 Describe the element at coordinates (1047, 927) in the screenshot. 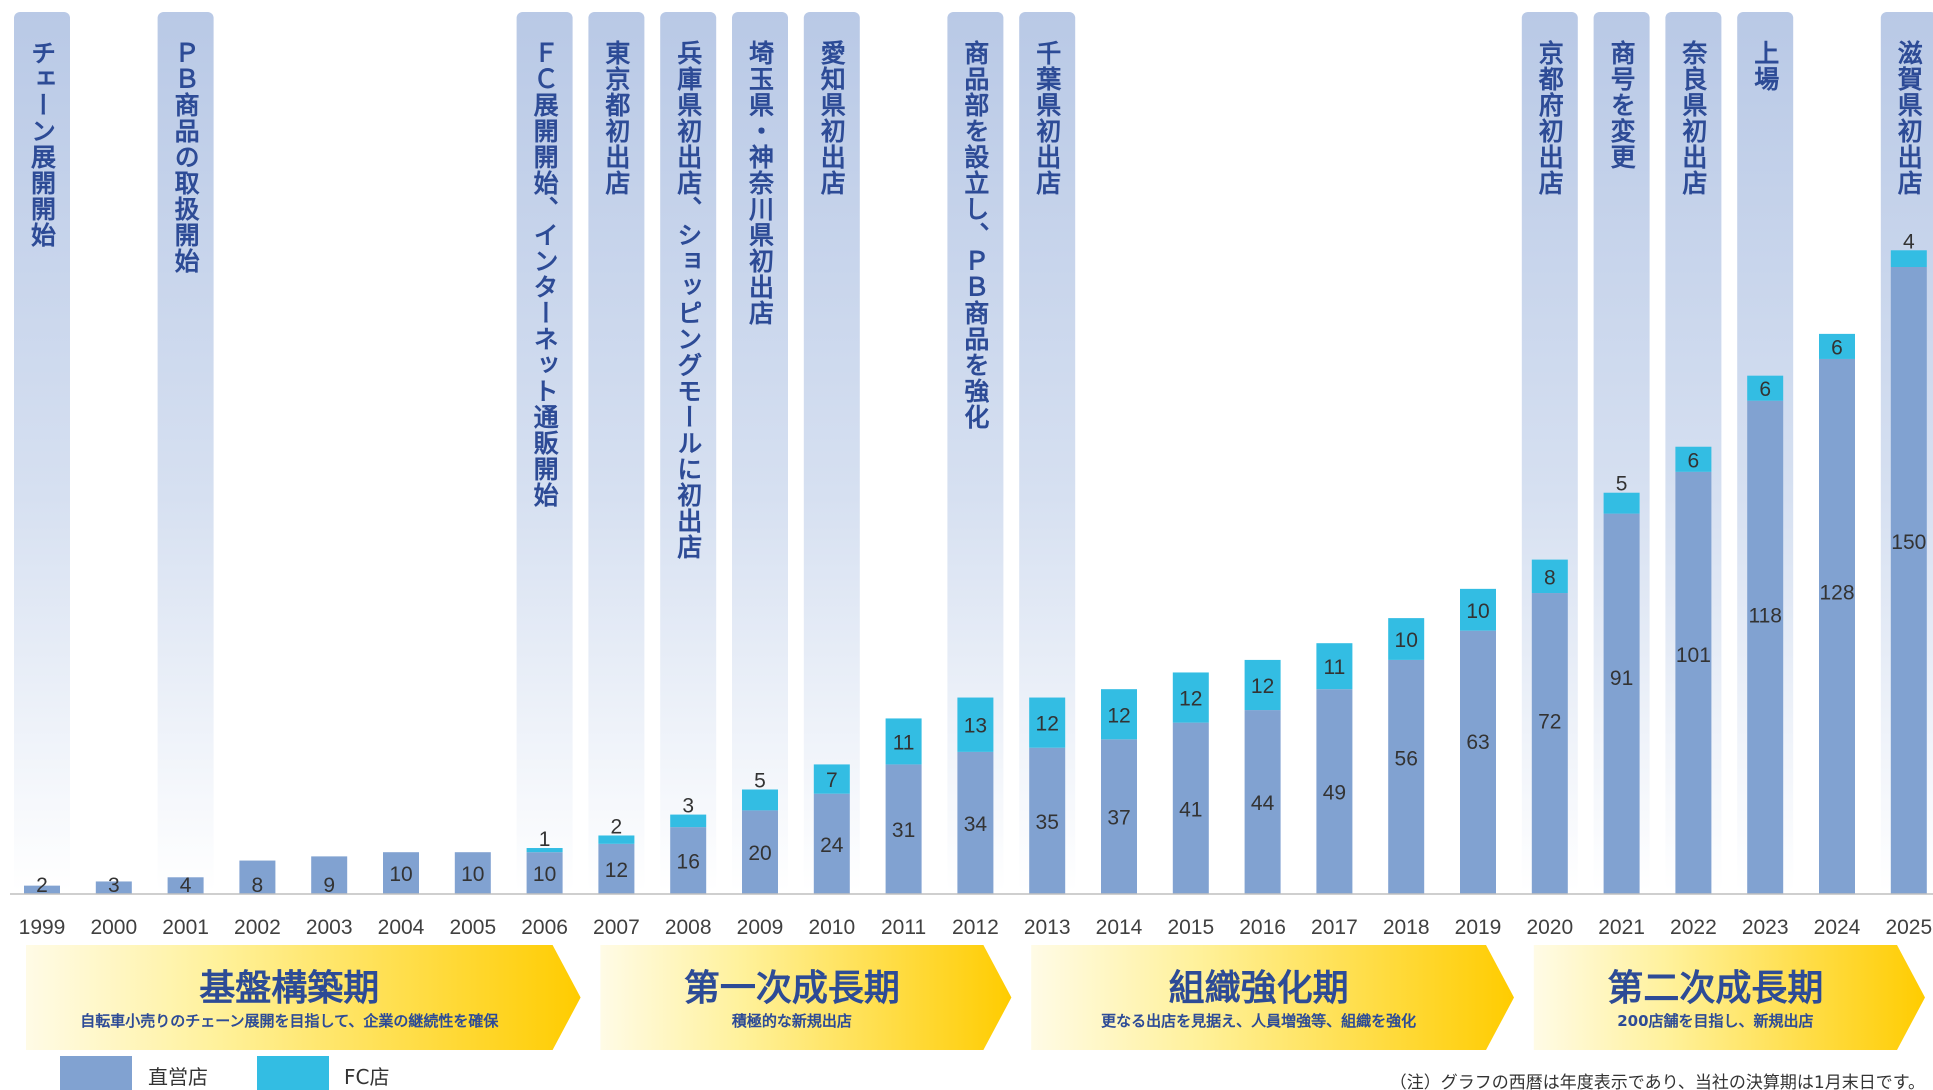

I see `x-tick-2013: 2013` at that location.